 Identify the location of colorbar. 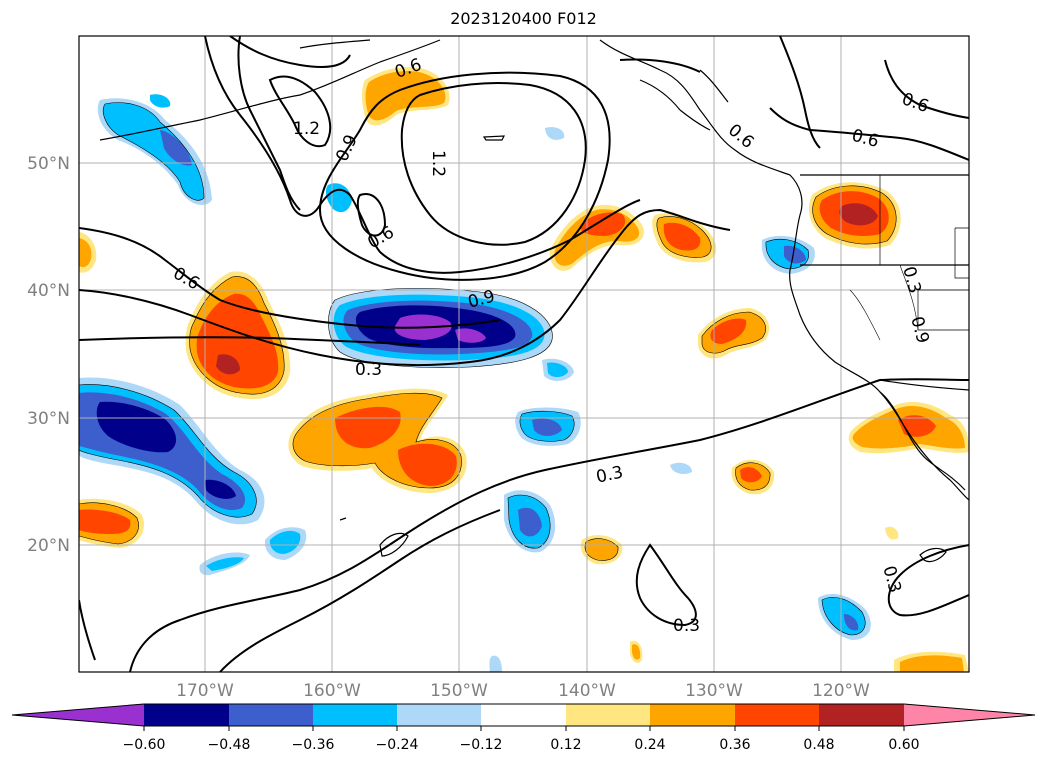
(523, 717).